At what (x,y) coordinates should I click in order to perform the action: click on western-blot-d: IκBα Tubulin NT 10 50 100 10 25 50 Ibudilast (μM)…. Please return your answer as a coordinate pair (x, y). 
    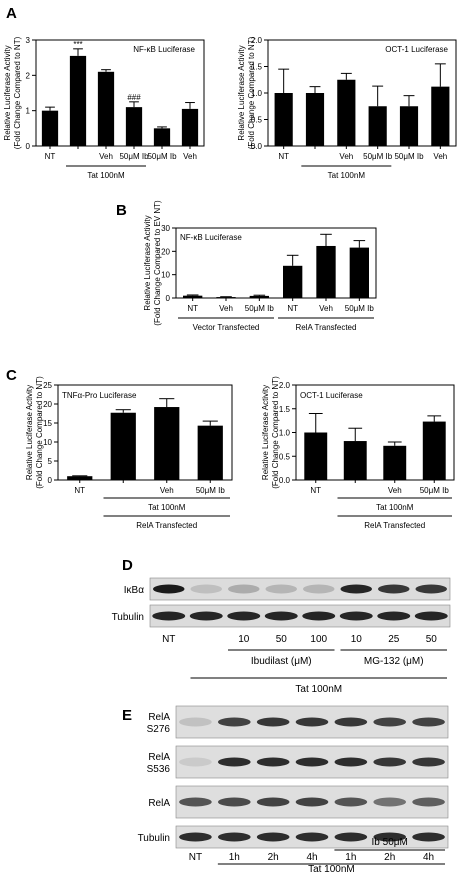
    Looking at the image, I should click on (281, 636).